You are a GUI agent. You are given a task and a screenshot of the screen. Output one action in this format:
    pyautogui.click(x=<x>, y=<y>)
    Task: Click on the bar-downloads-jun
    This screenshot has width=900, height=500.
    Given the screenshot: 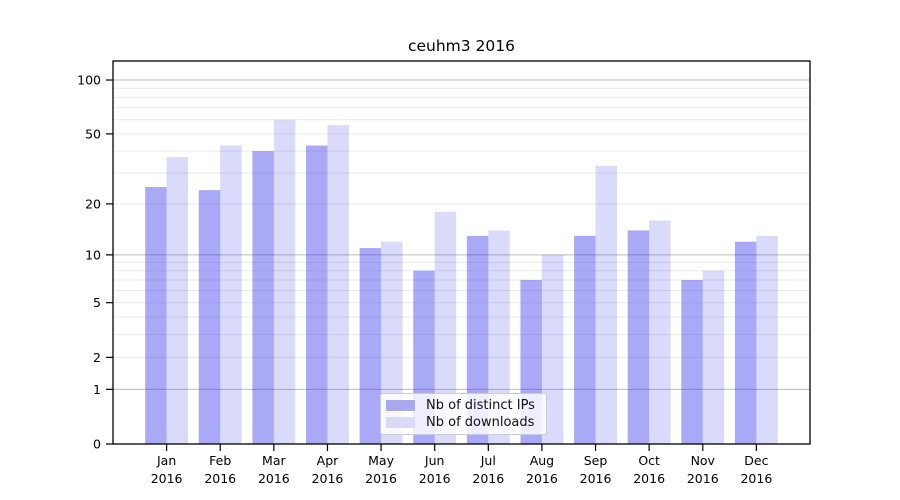 What is the action you would take?
    pyautogui.click(x=445, y=327)
    